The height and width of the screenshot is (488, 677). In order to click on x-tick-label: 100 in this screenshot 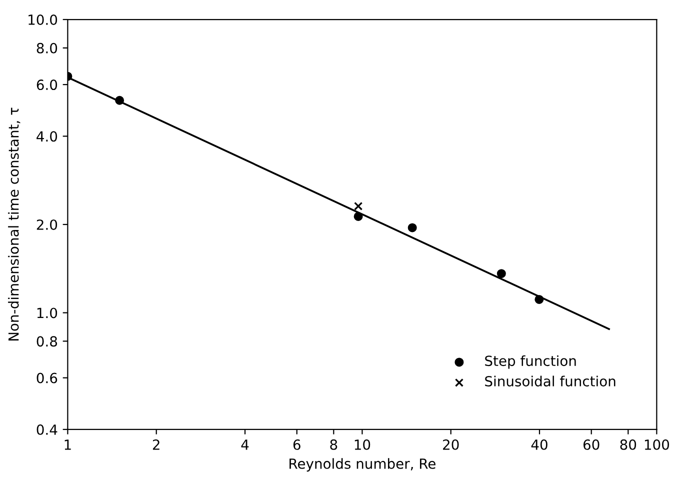, I will do `click(657, 444)`.